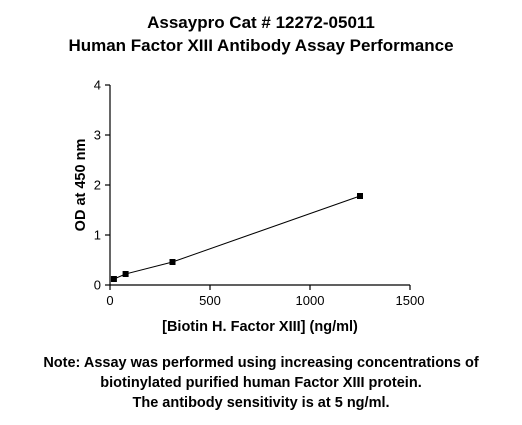  What do you see at coordinates (97, 285) in the screenshot?
I see `y-tick-label: 0` at bounding box center [97, 285].